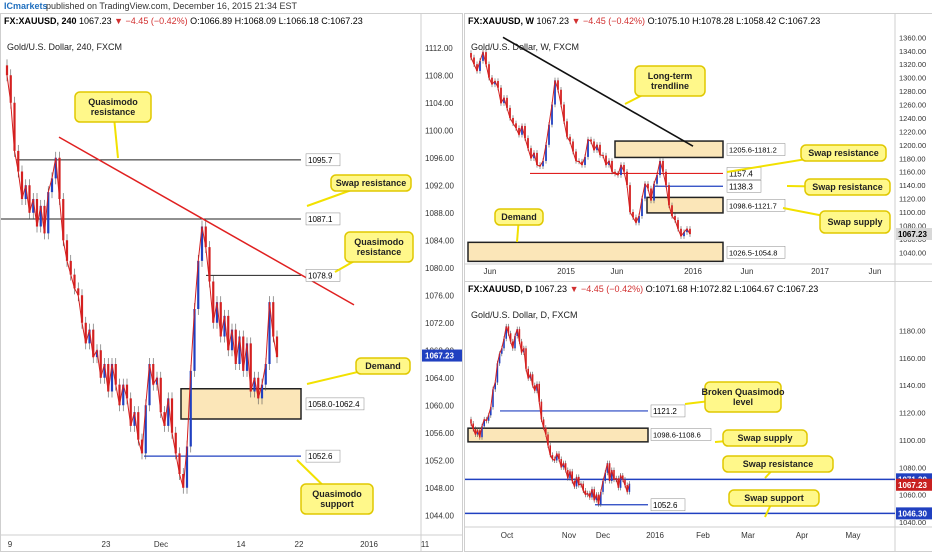 This screenshot has height=552, width=932. Describe the element at coordinates (912, 64) in the screenshot. I see `y-tick-label: 1320.00` at that location.